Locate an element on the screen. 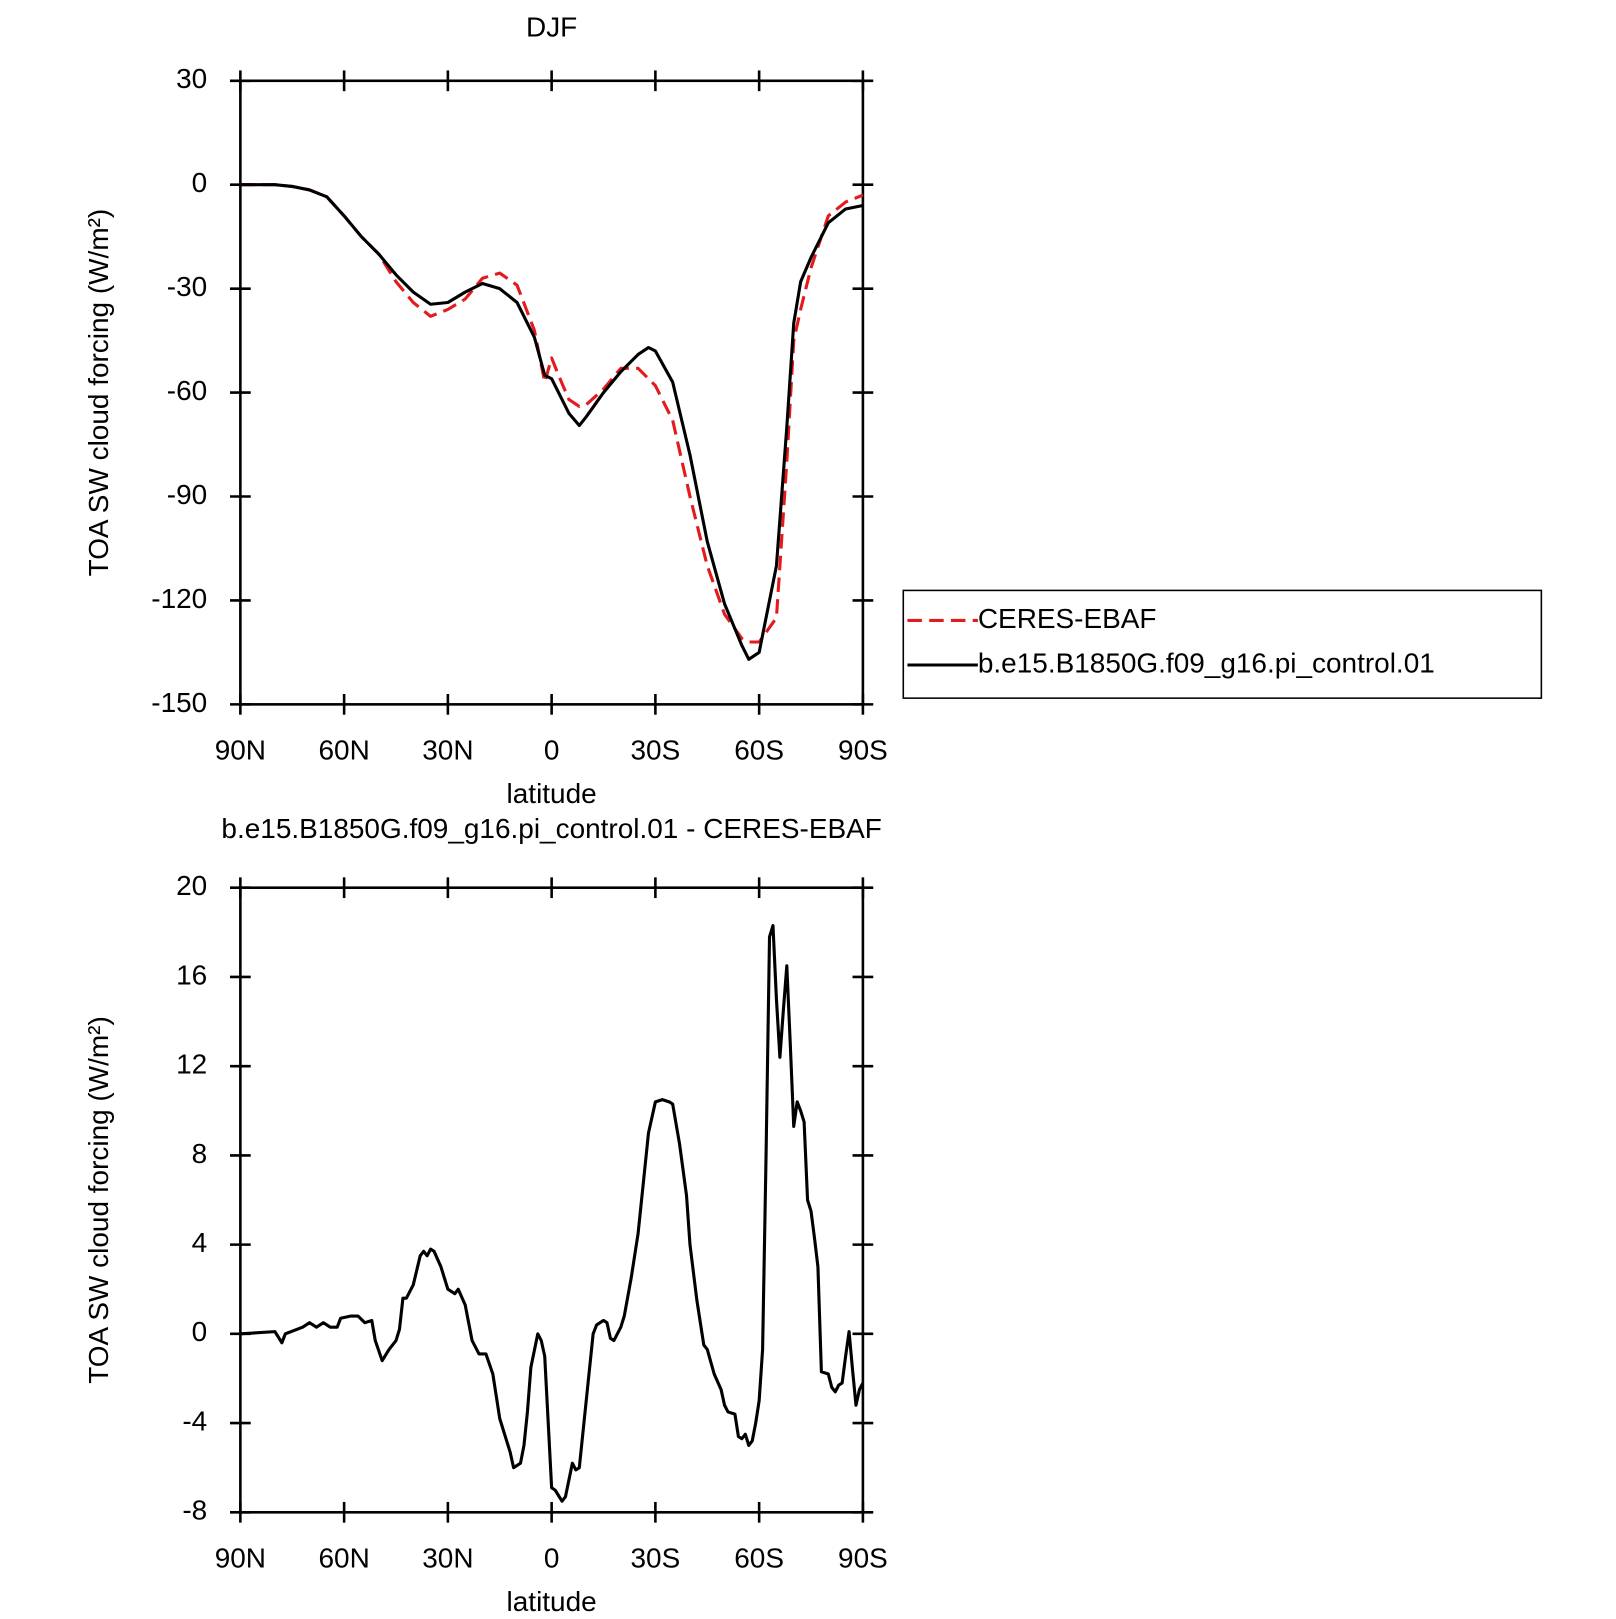 The image size is (1616, 1619). y-tick-label: 4 is located at coordinates (200, 1242).